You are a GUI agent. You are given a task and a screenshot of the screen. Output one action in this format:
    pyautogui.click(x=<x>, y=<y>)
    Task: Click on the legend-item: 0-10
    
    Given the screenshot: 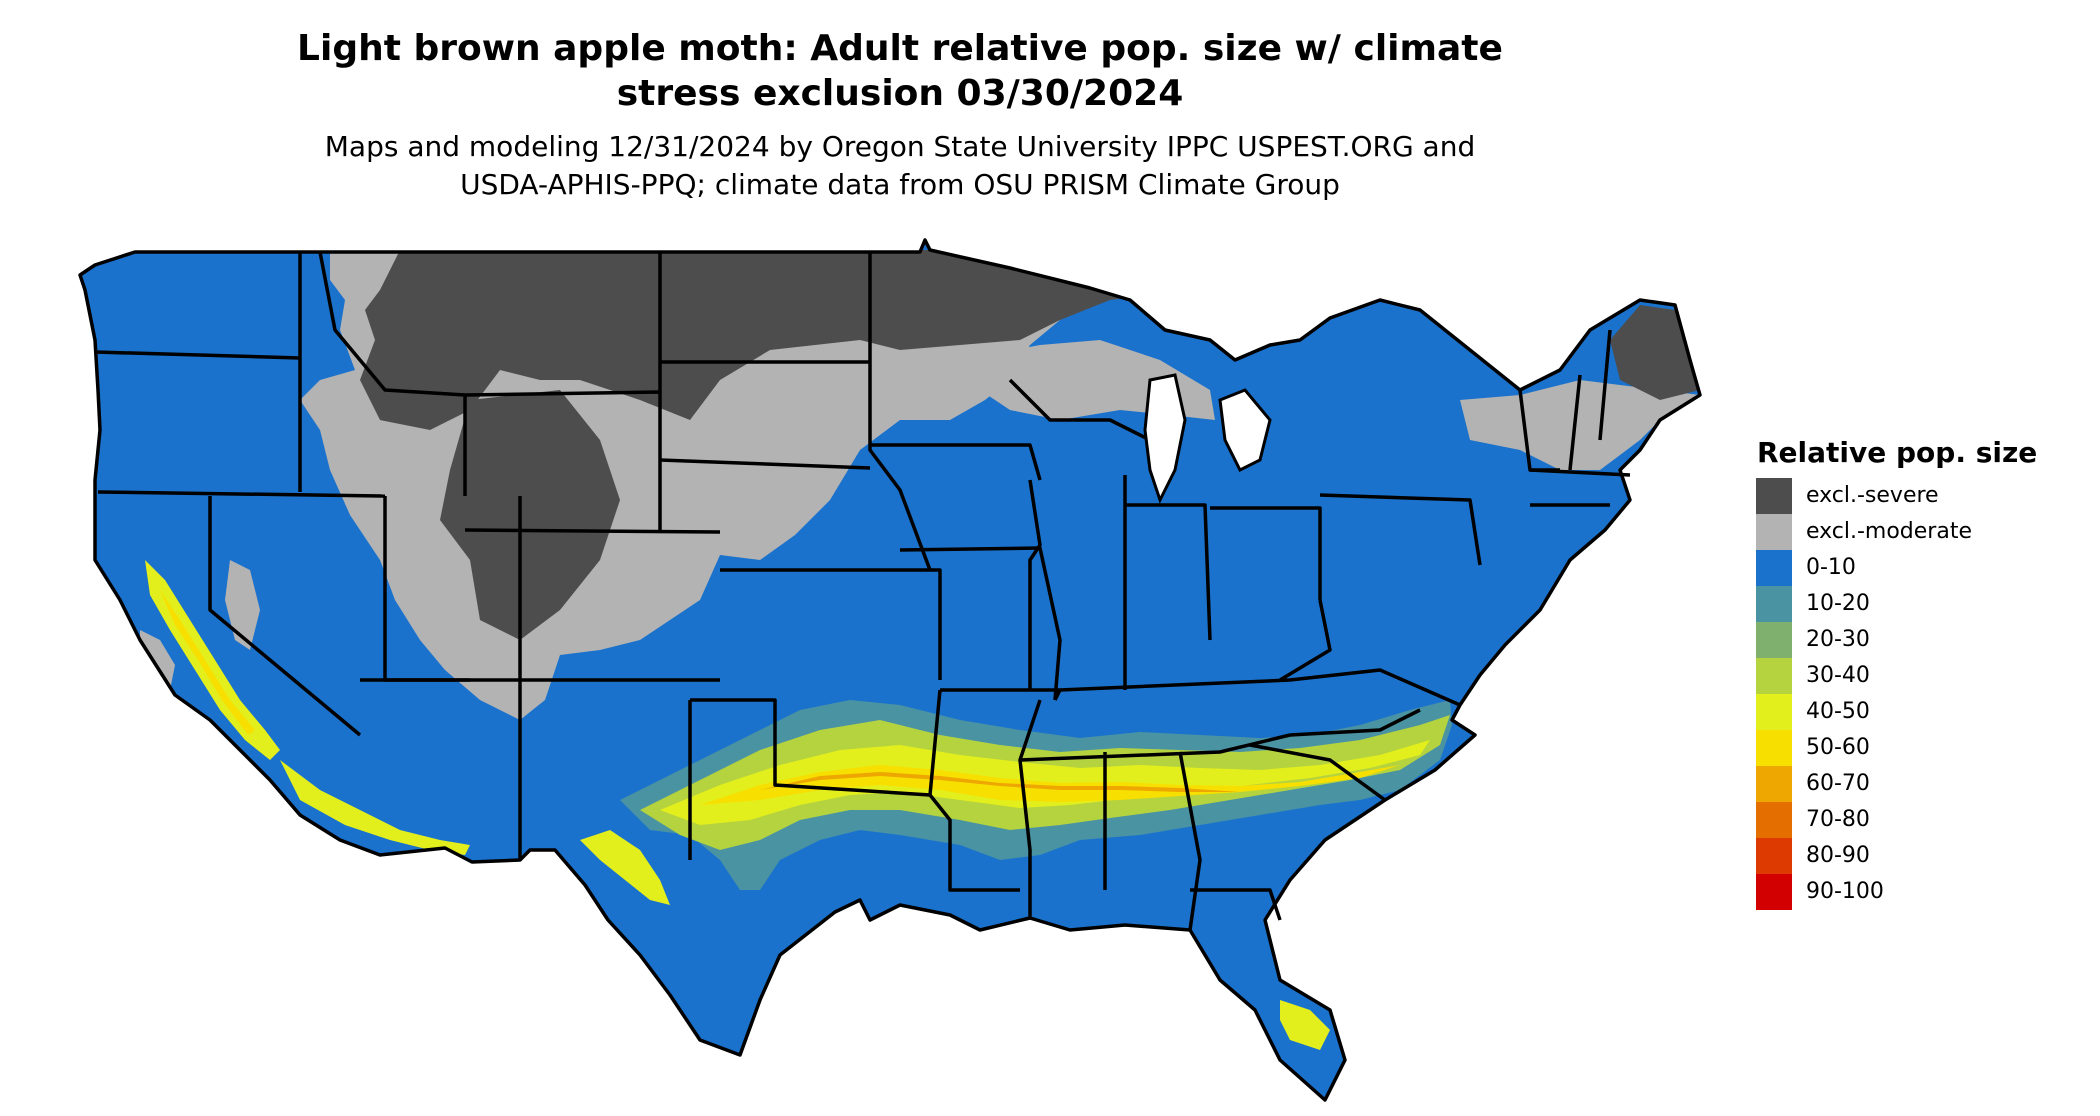 What is the action you would take?
    pyautogui.click(x=1921, y=568)
    